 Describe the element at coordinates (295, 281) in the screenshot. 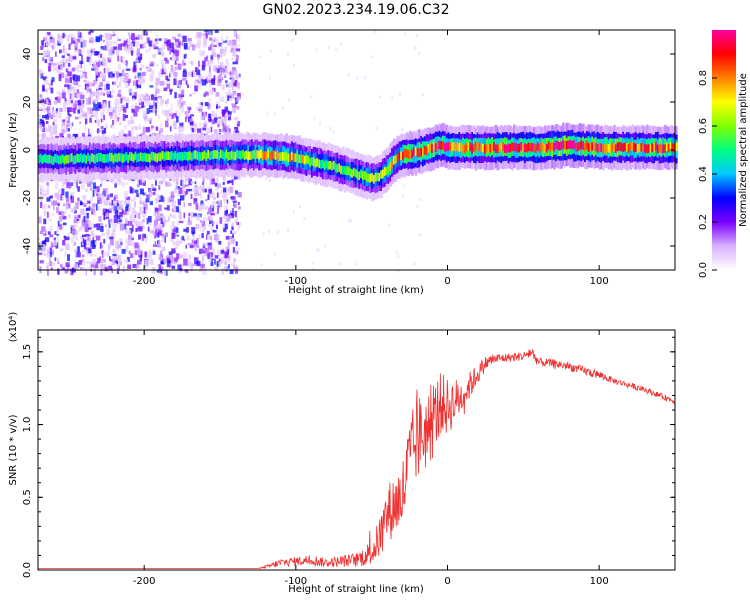

I see `spectrogram-x-tick-label: -100` at that location.